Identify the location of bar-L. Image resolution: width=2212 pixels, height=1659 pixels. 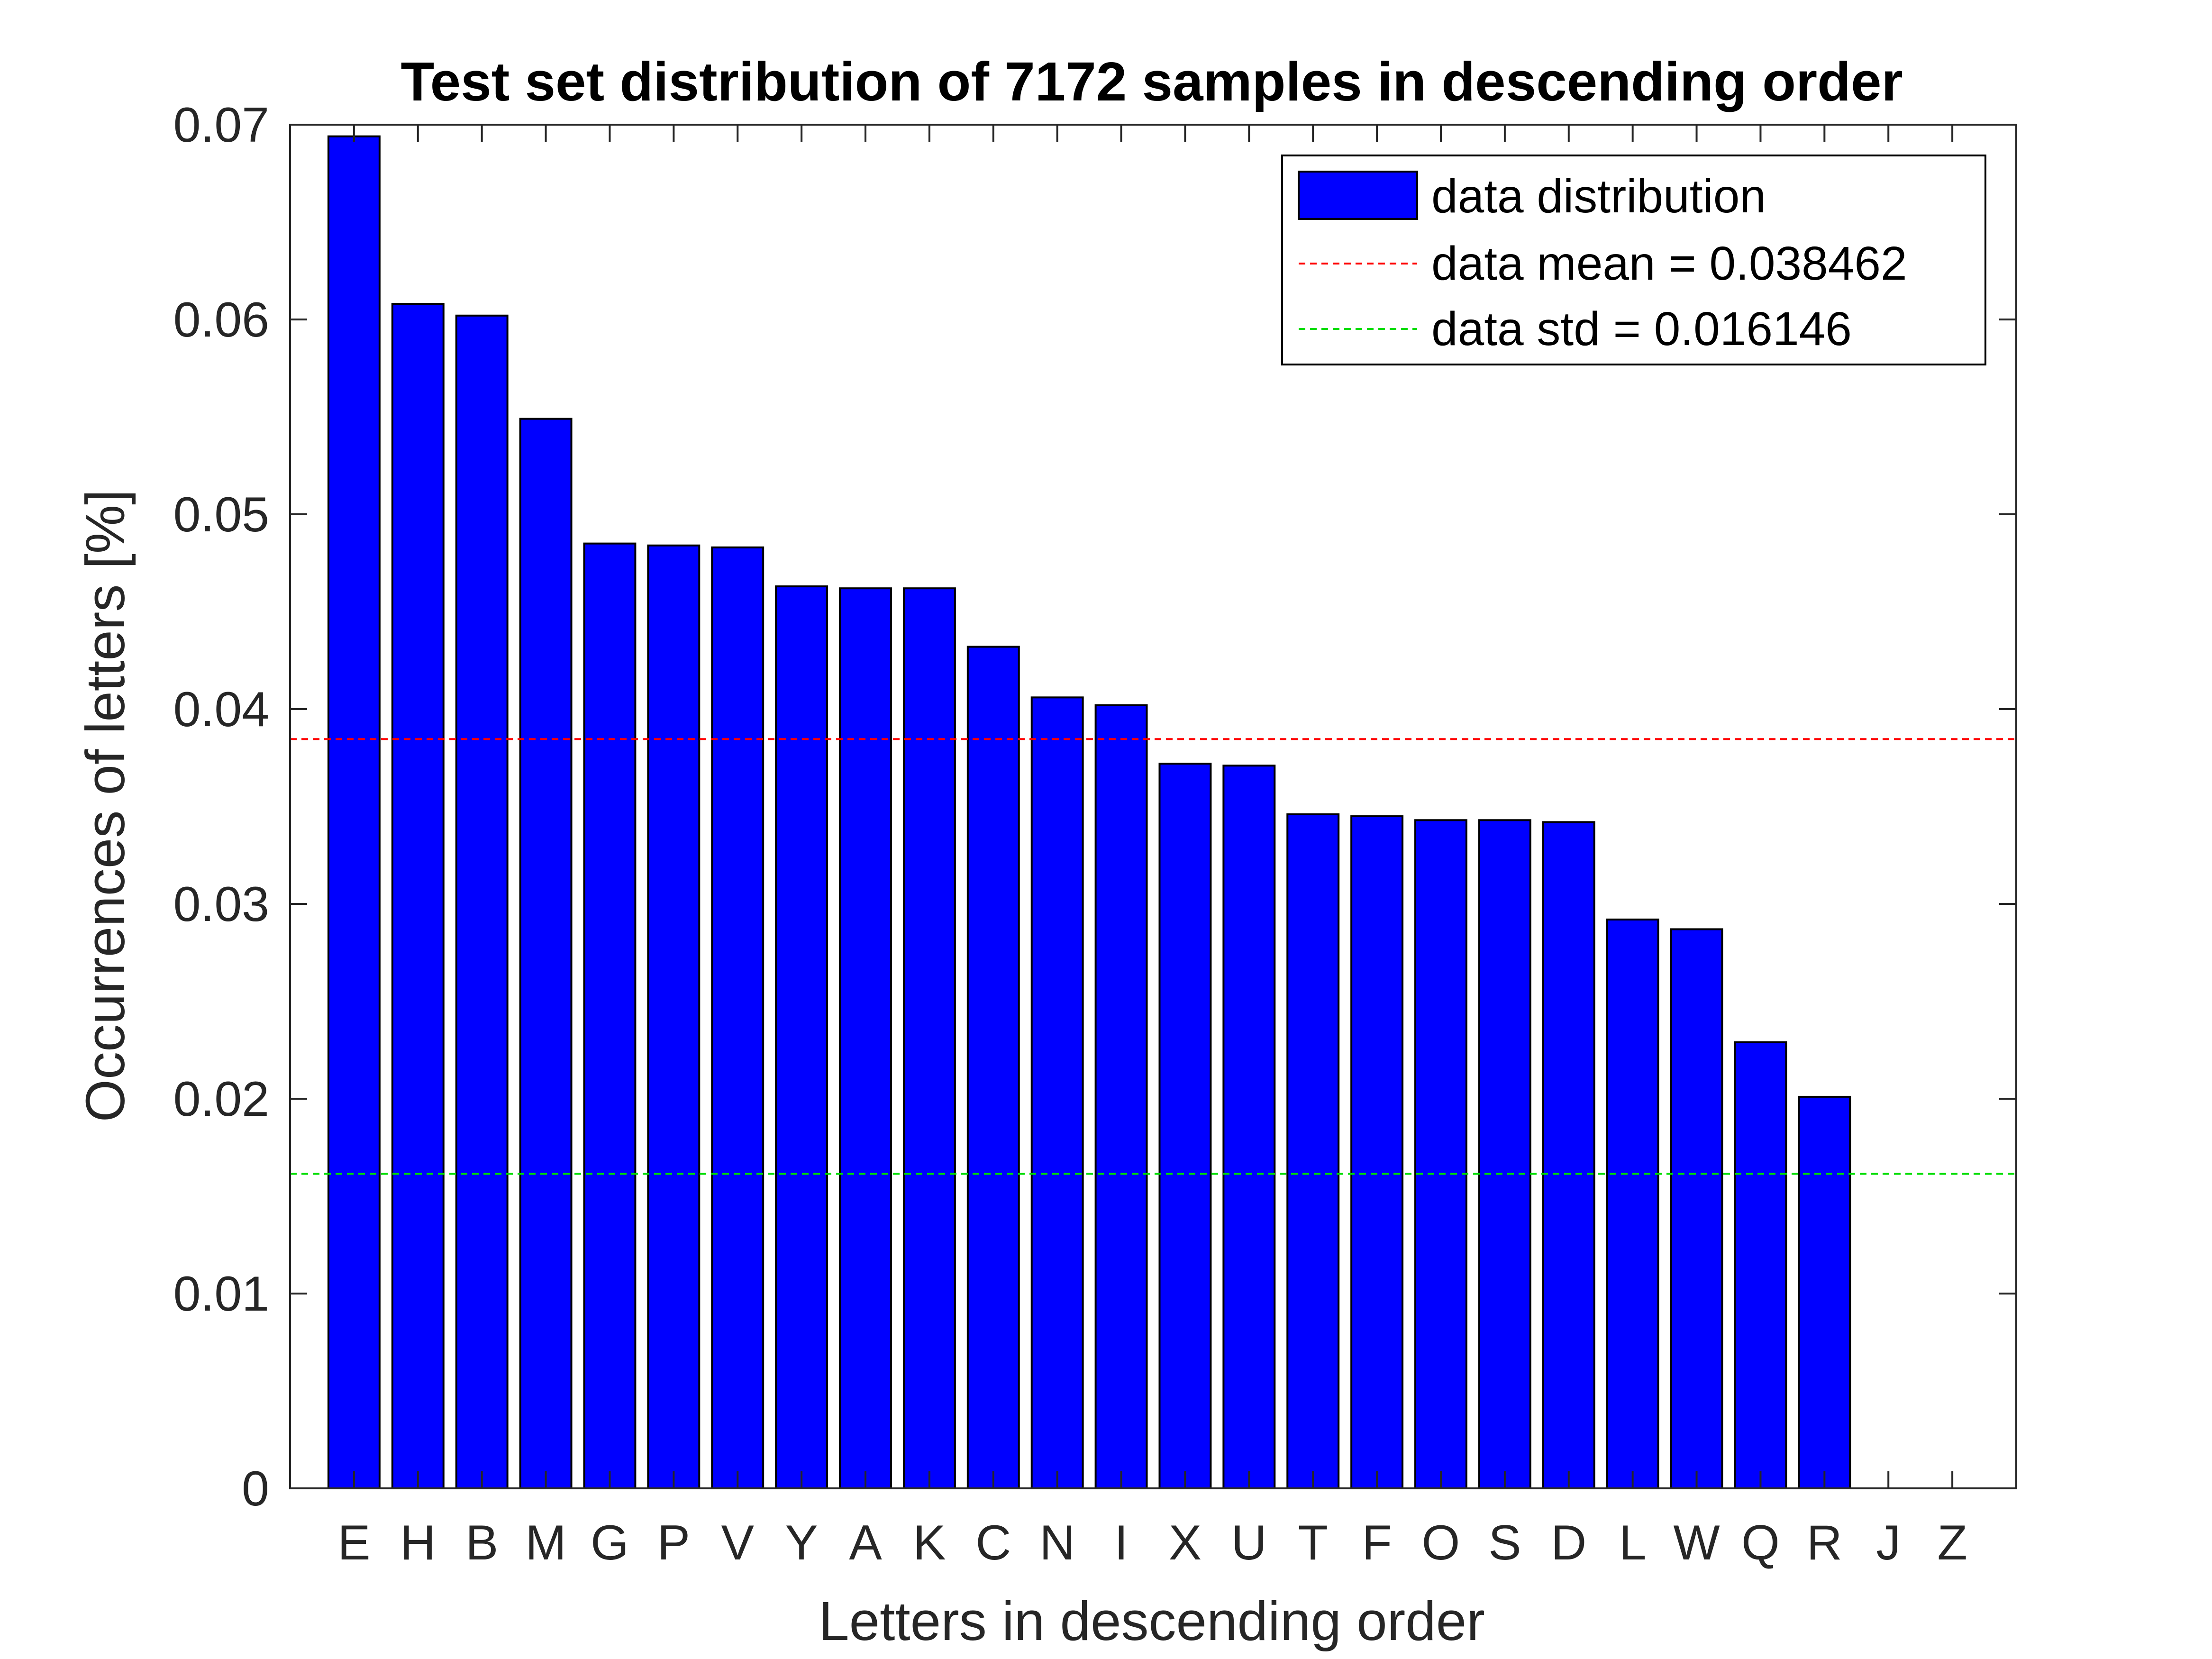
(1632, 1203).